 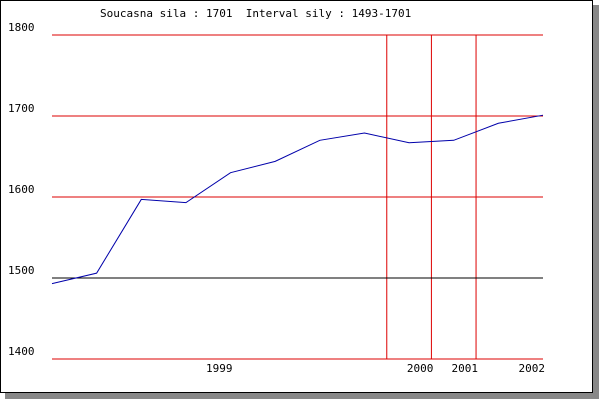 What do you see at coordinates (21, 189) in the screenshot?
I see `y-tick-label: 1600` at bounding box center [21, 189].